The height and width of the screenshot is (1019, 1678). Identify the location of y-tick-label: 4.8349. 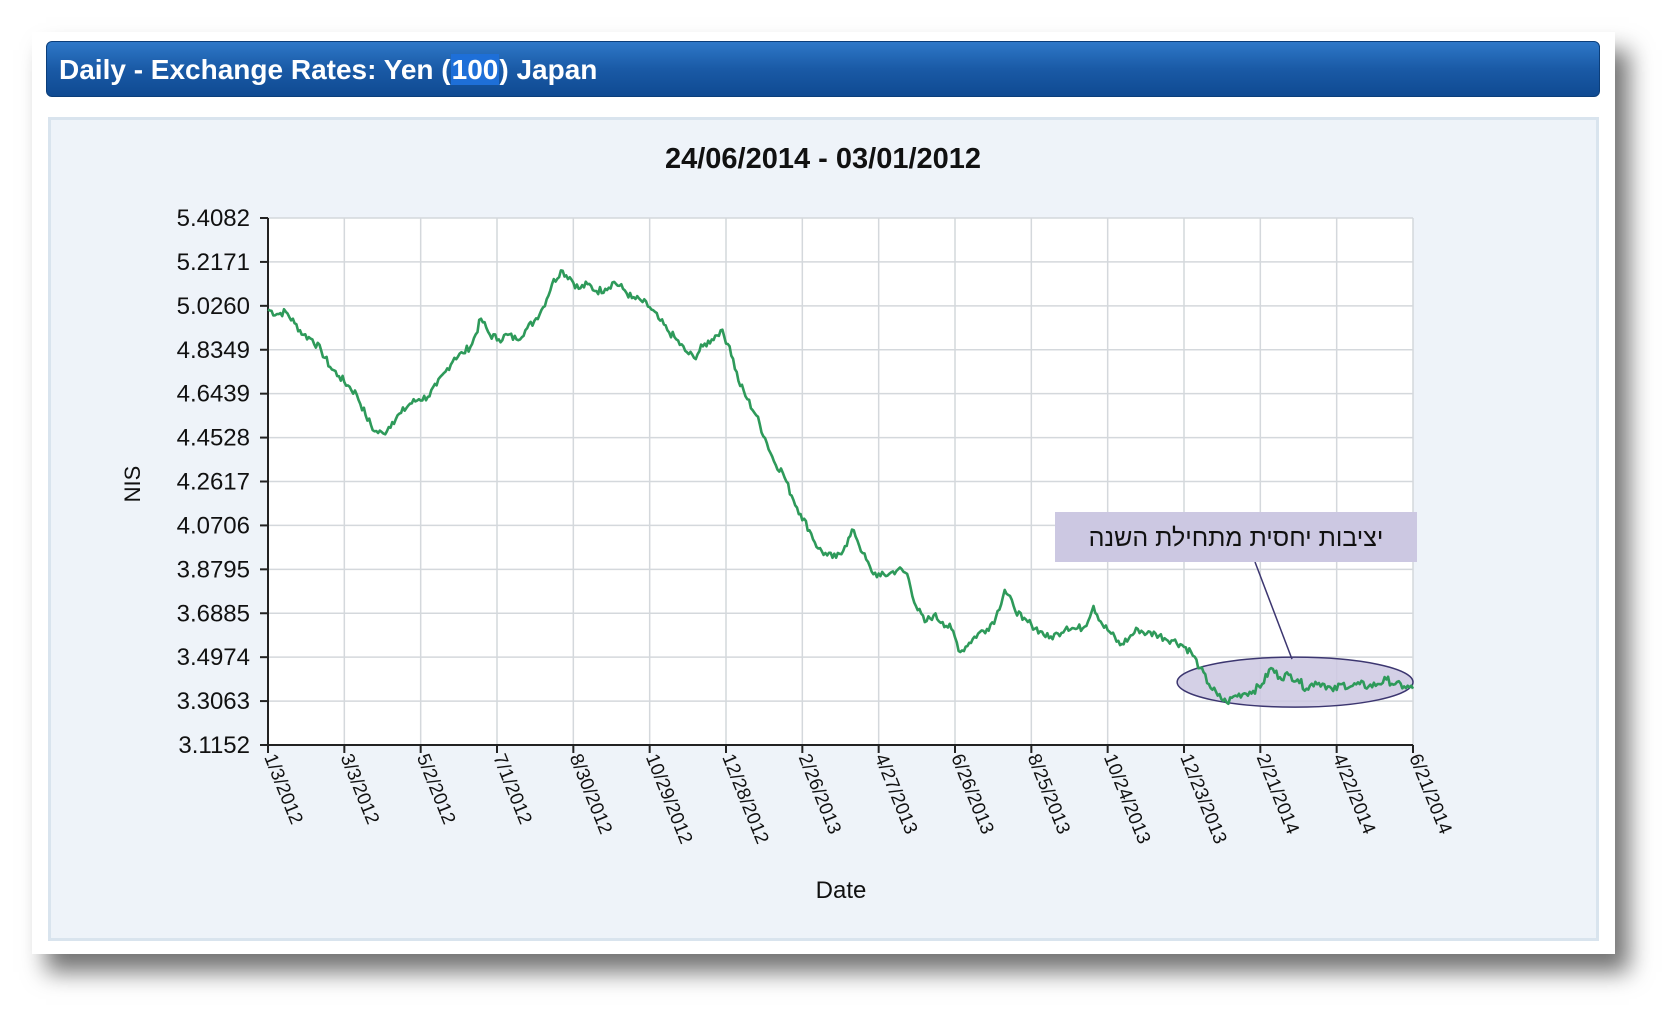
(213, 350).